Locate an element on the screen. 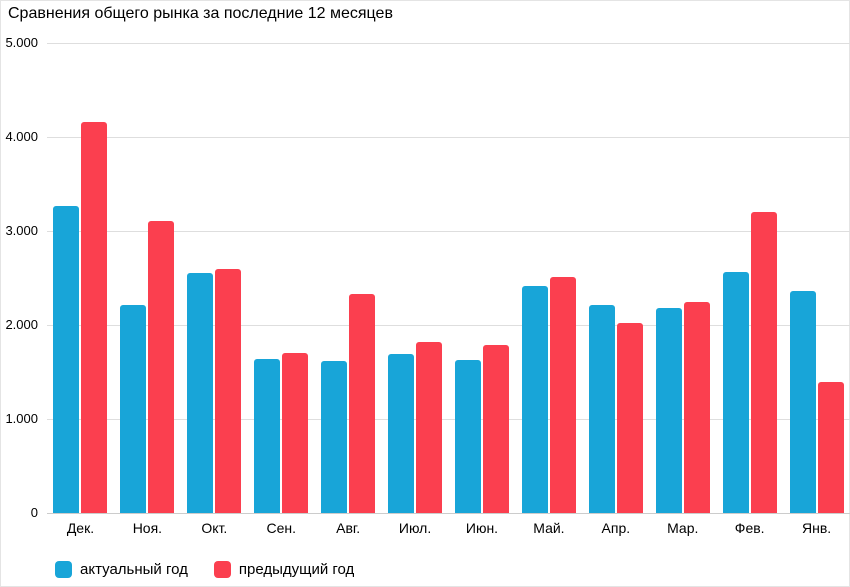 The width and height of the screenshot is (850, 587). x-axis-label: Сен. is located at coordinates (281, 528).